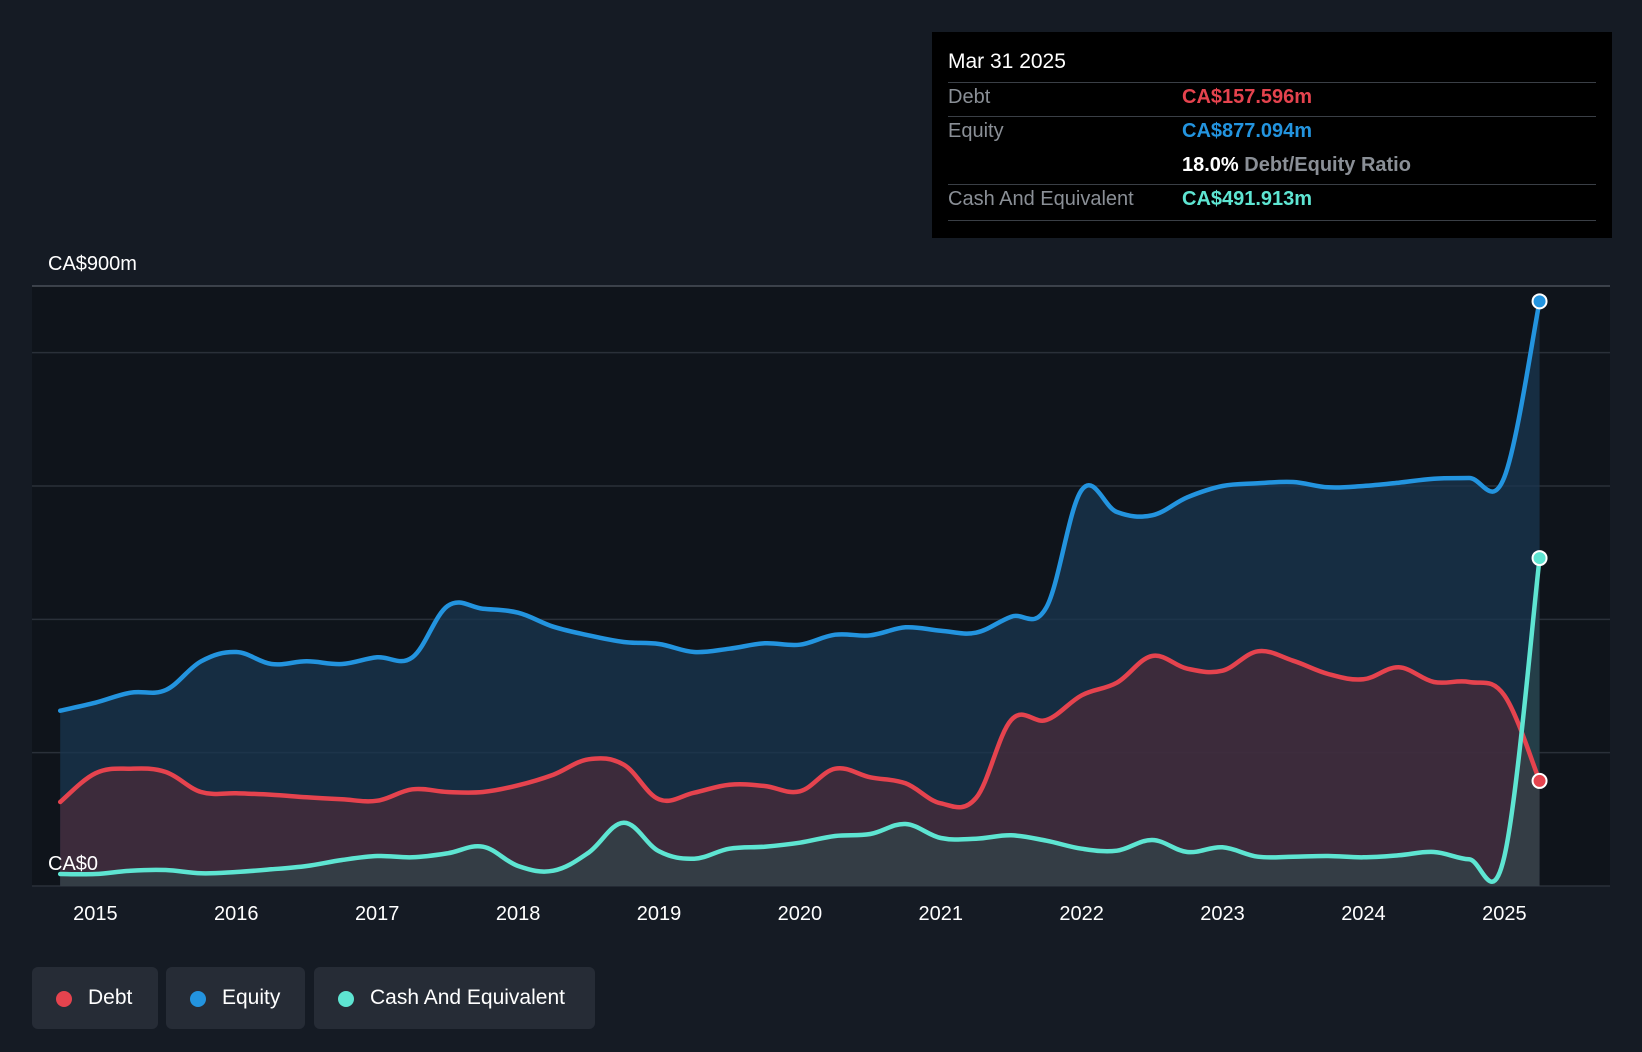  Describe the element at coordinates (1327, 165) in the screenshot. I see `tooltip-ratio-label: Debt/Equity Ratio` at that location.